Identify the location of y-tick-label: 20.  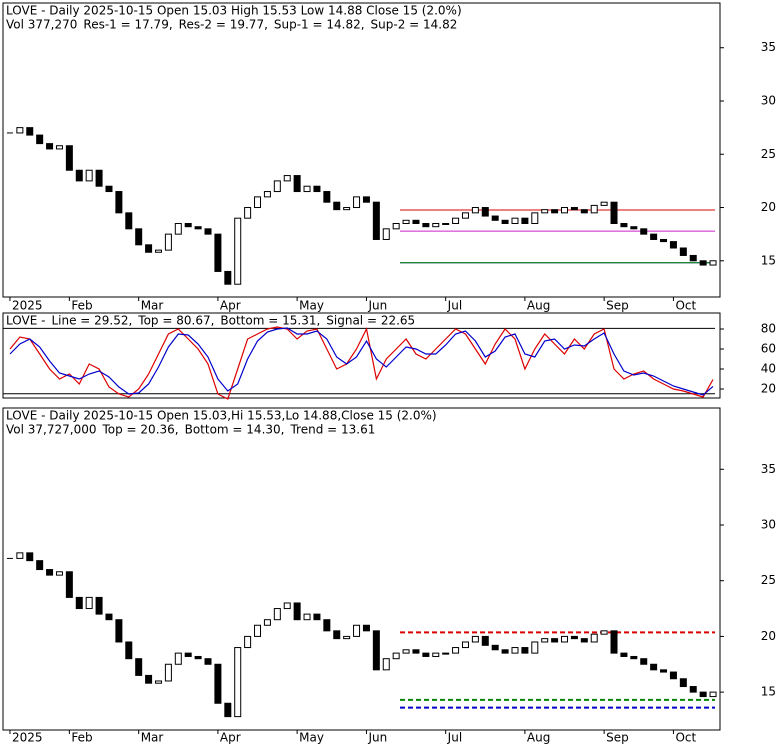
(768, 636).